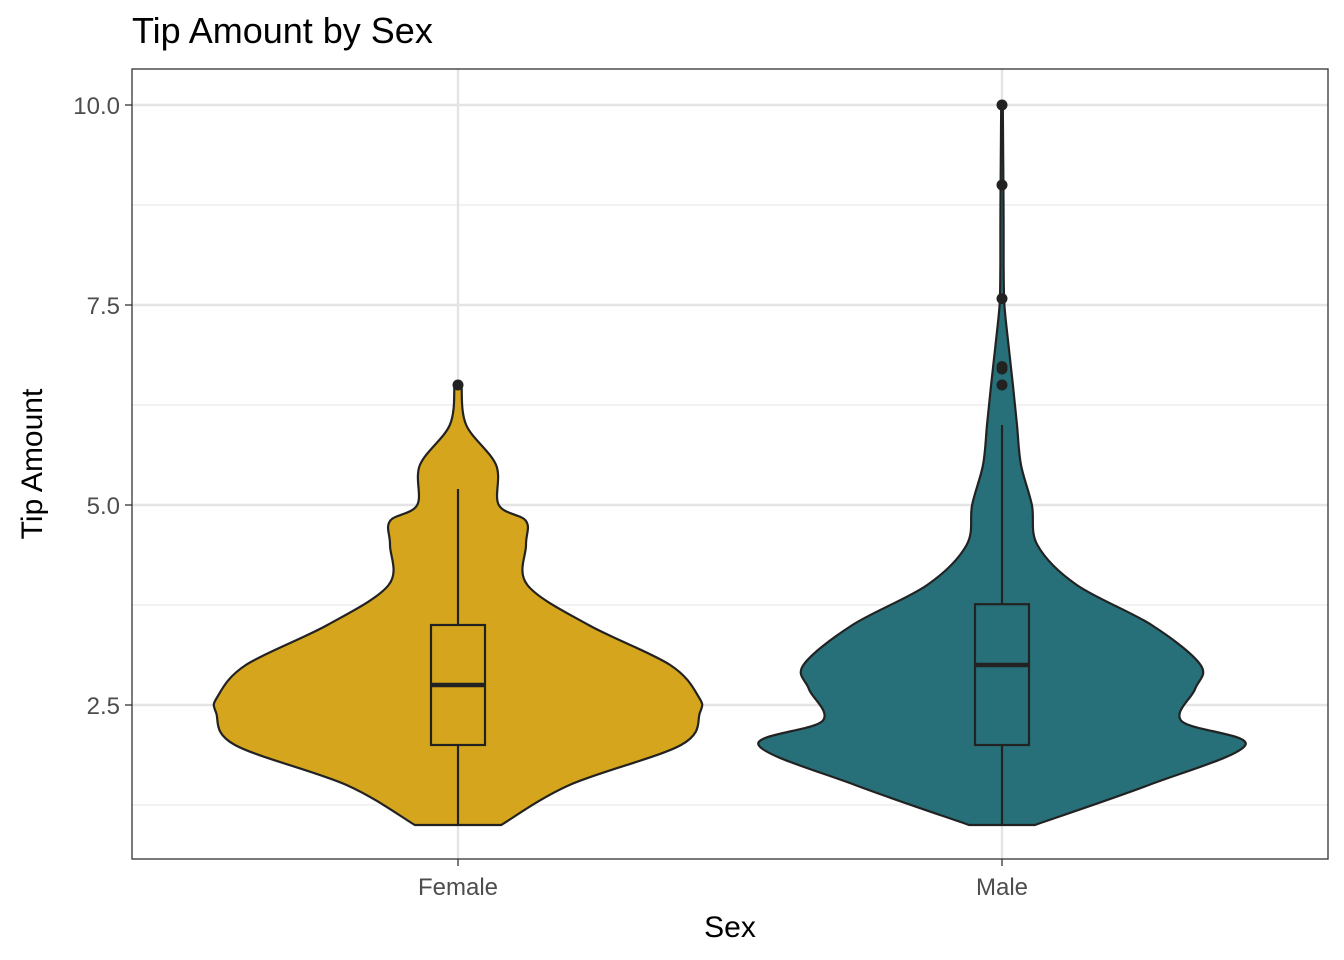  I want to click on y-tick-label: 5.0, so click(103, 506).